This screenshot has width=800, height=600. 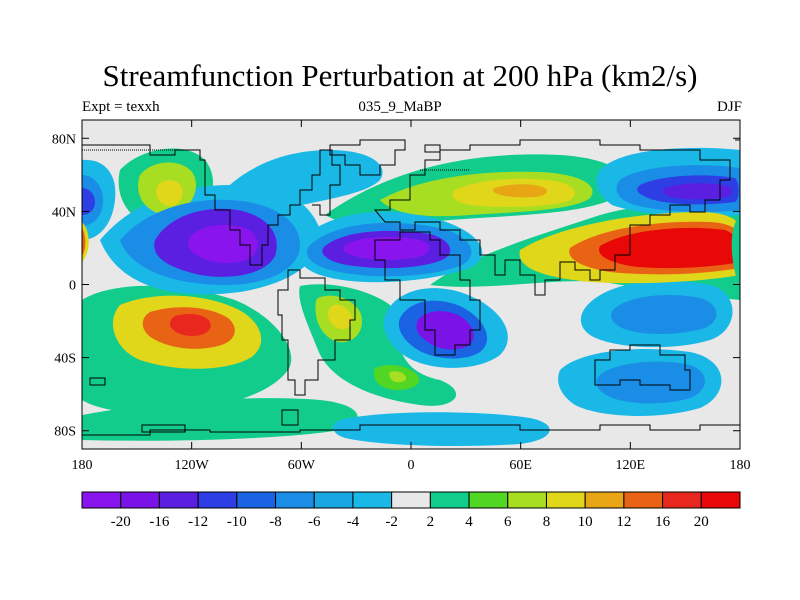 I want to click on coastline-greenland, so click(x=367, y=157).